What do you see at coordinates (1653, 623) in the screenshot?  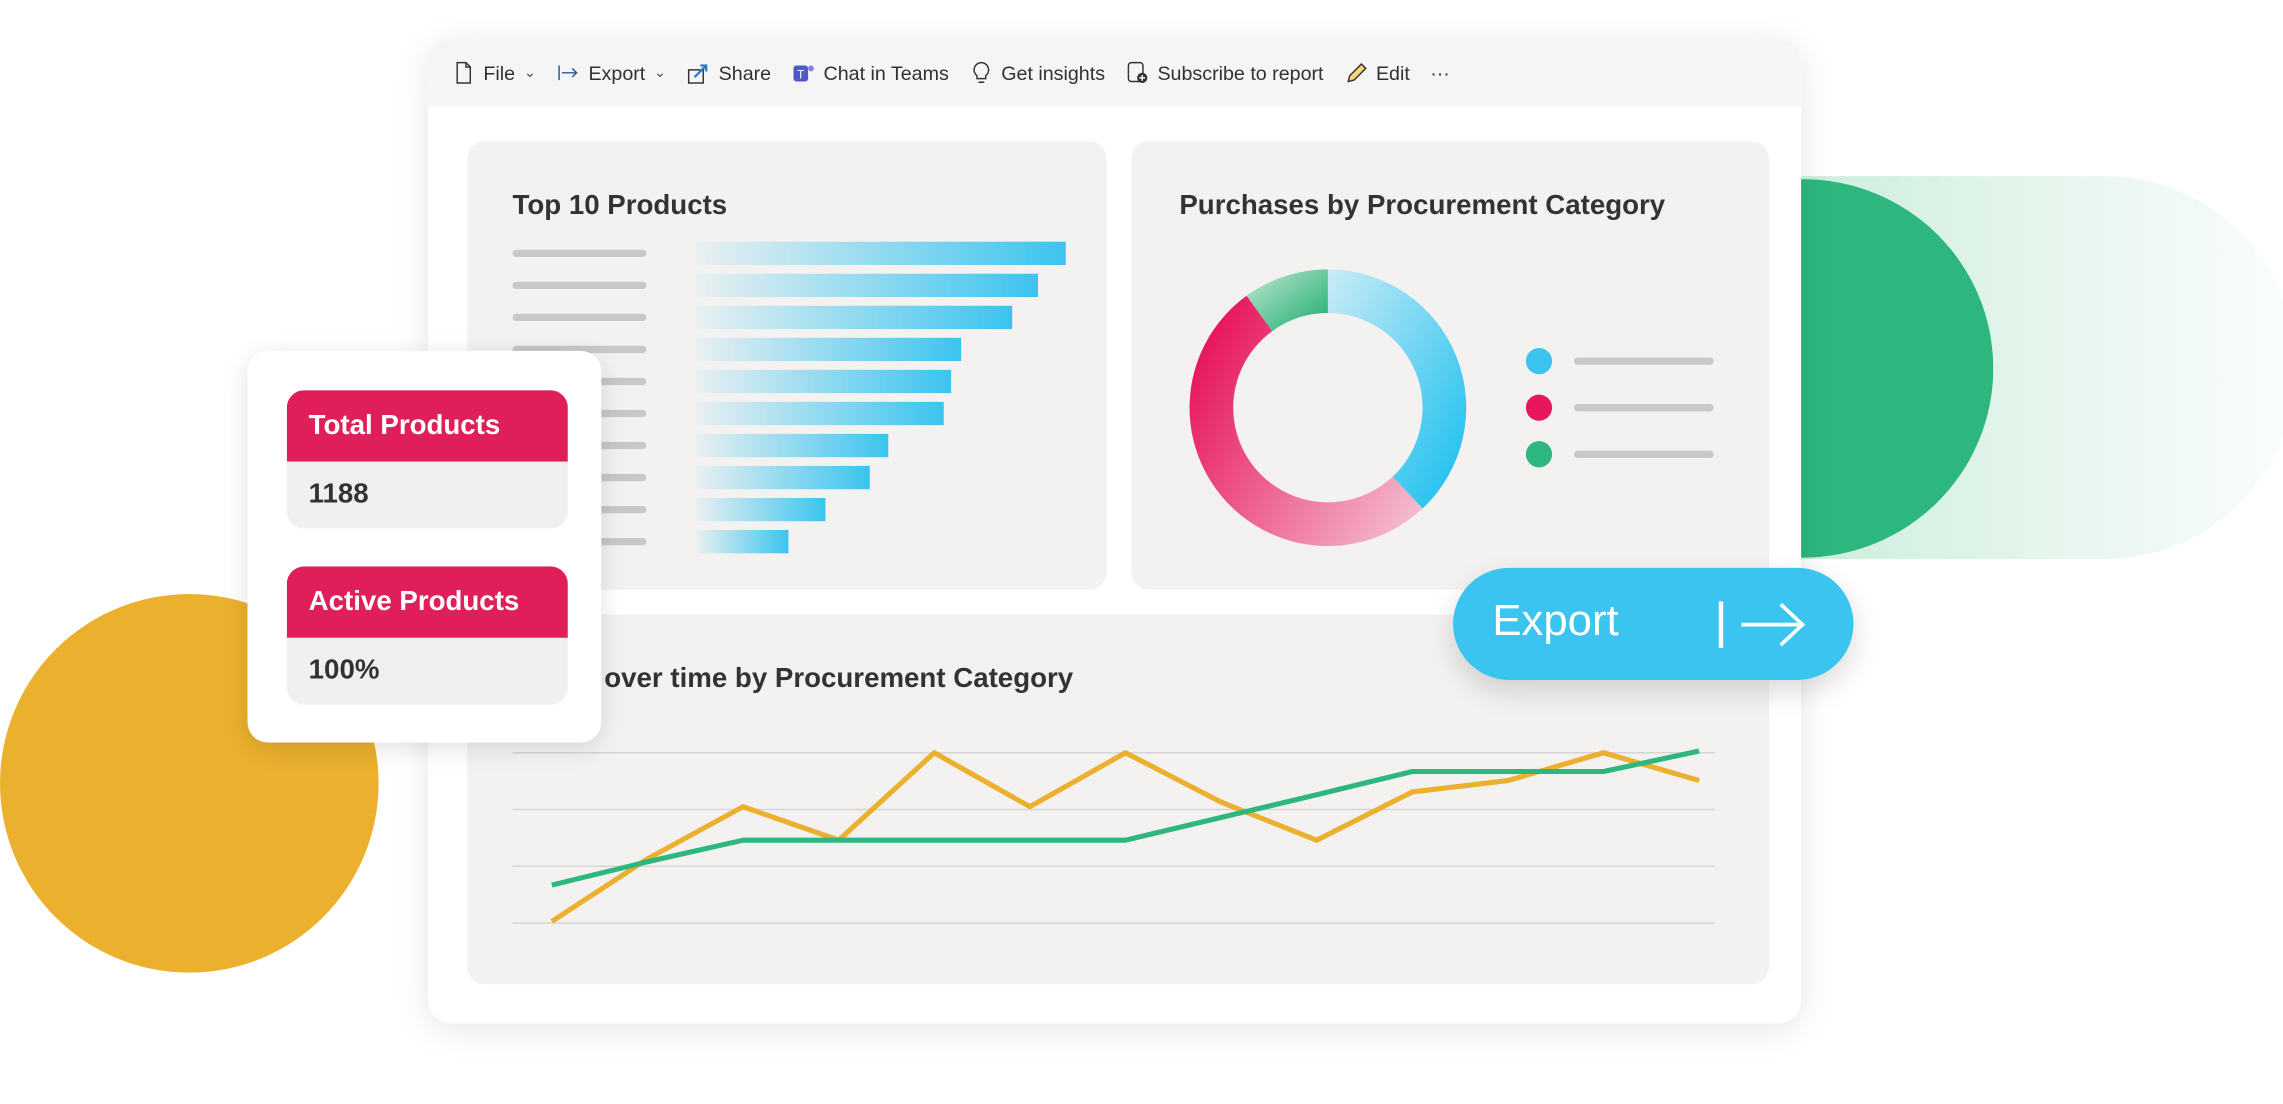 I see `export-button: Export` at bounding box center [1653, 623].